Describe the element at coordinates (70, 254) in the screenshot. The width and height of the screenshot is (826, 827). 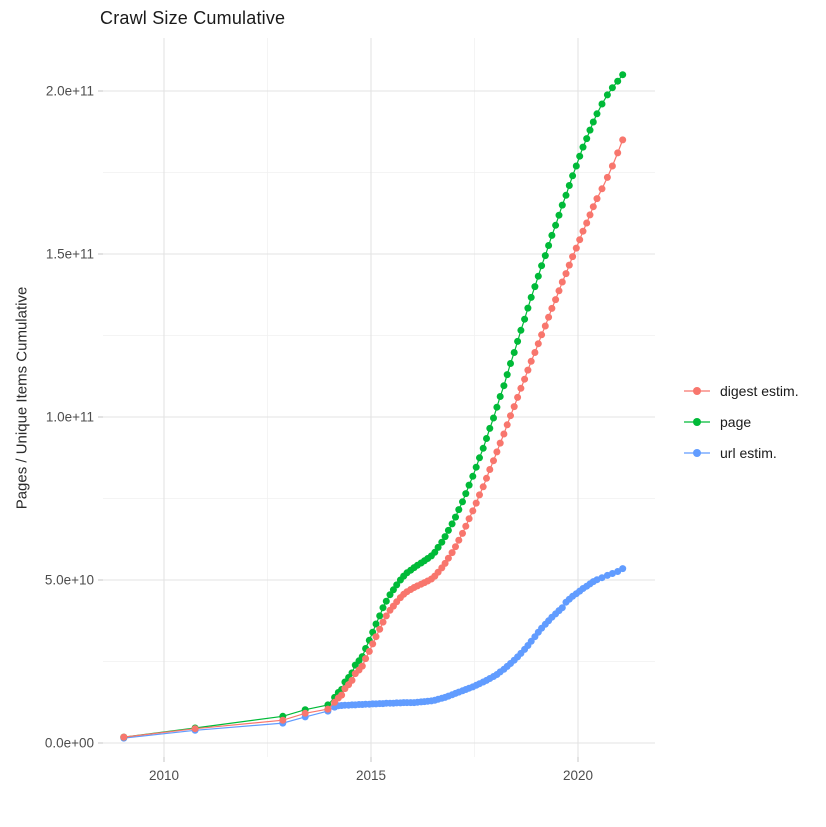
I see `y-tick-label: 1.5e+11` at that location.